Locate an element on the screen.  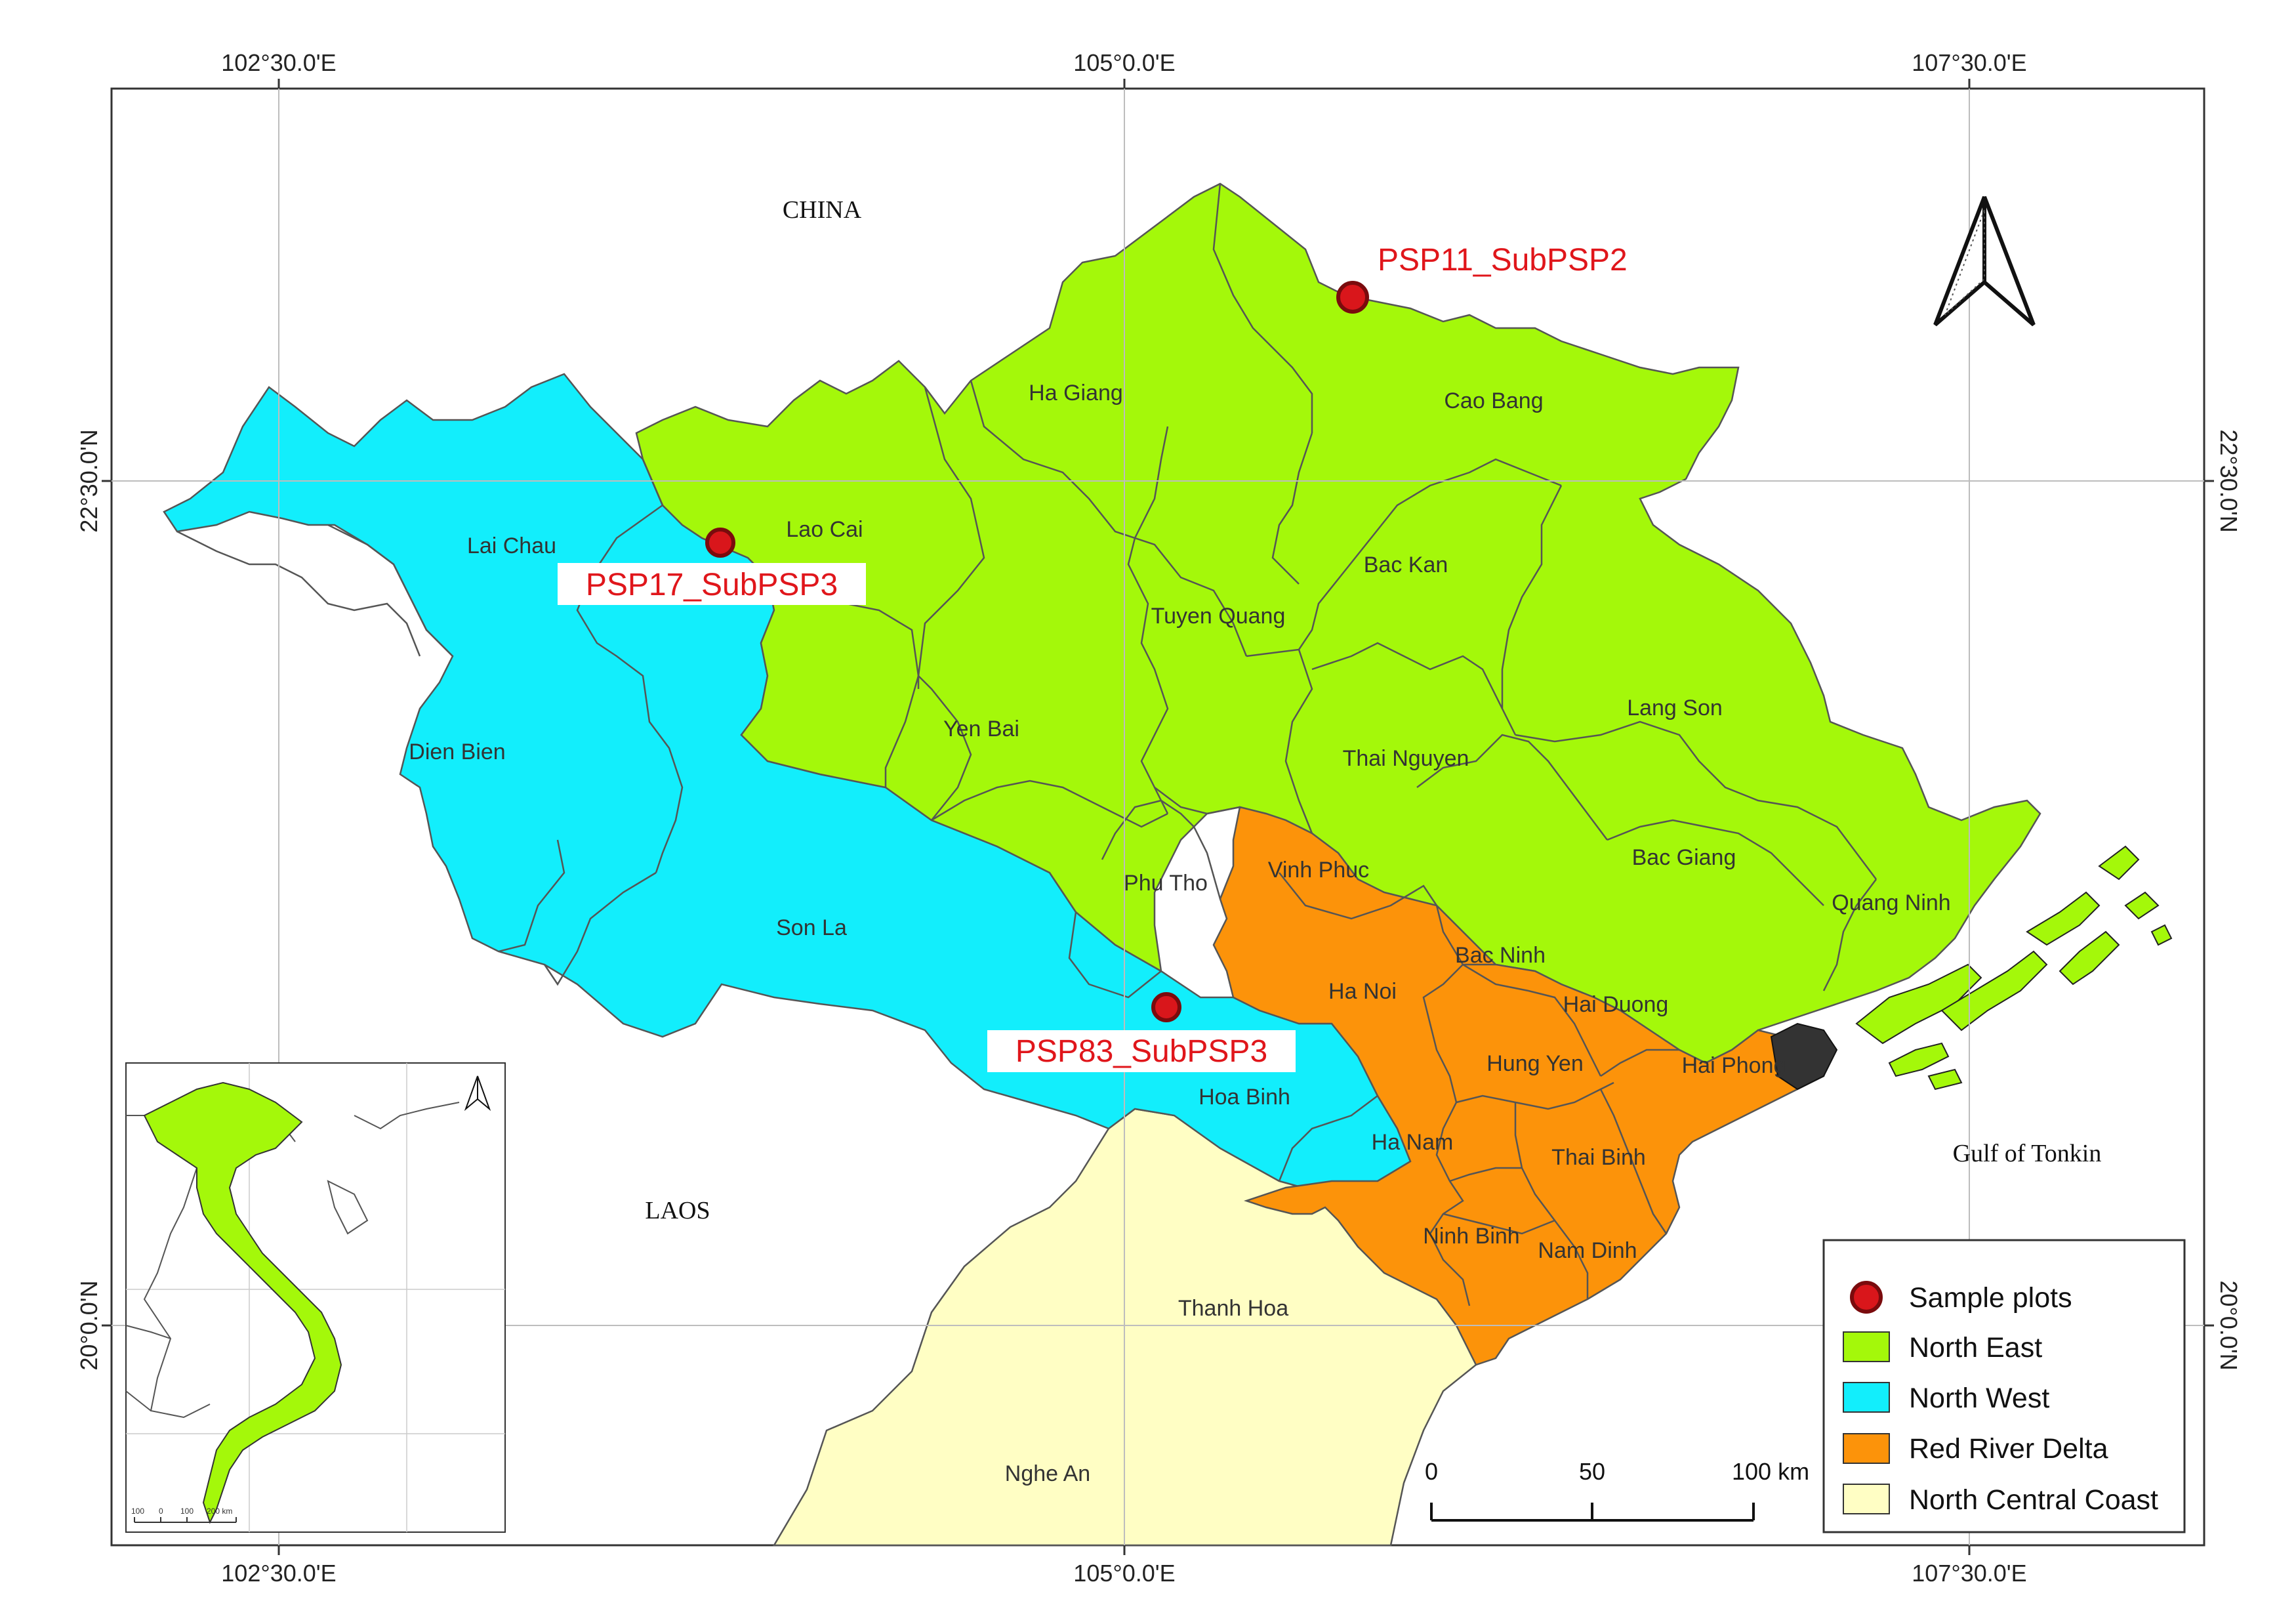
sample-plot-psp11: PSP11_SubPSP2 is located at coordinates (1482, 278).